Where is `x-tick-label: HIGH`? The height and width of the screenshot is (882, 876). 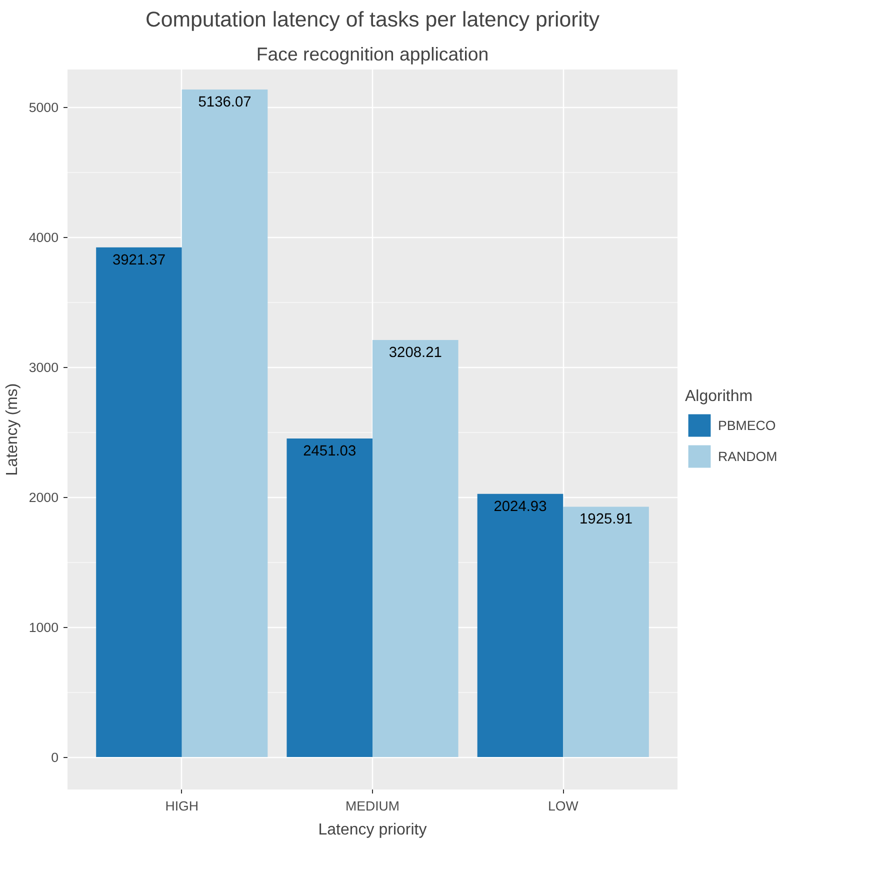 x-tick-label: HIGH is located at coordinates (182, 806).